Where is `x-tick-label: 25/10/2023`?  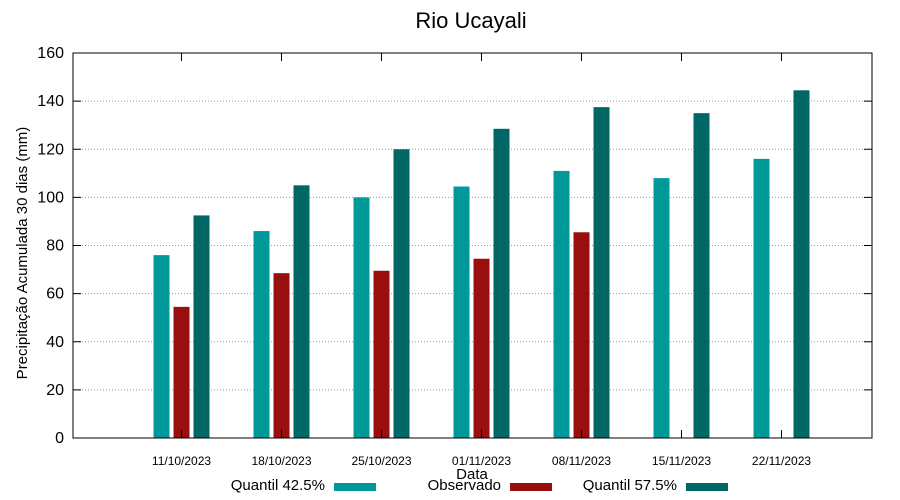
x-tick-label: 25/10/2023 is located at coordinates (381, 461).